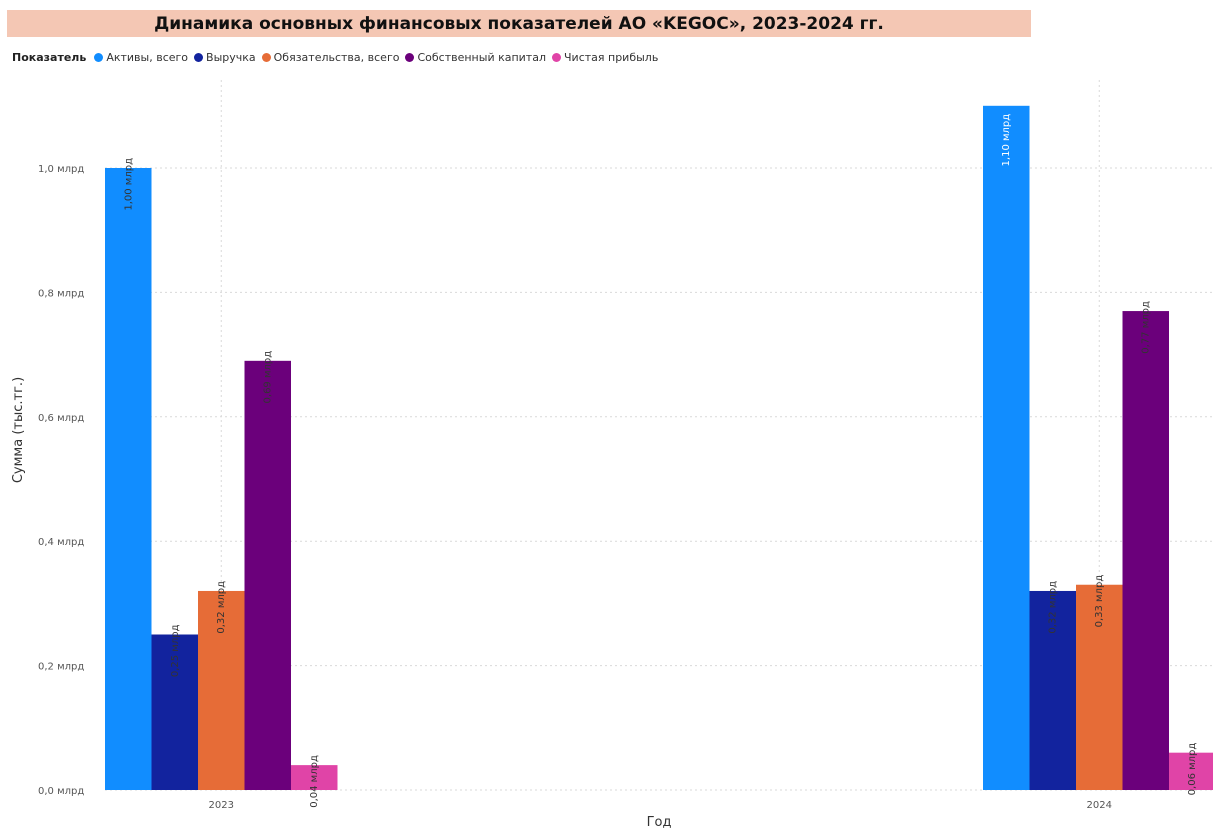  What do you see at coordinates (314, 781) in the screenshot?
I see `data-label: 0,04 млрд` at bounding box center [314, 781].